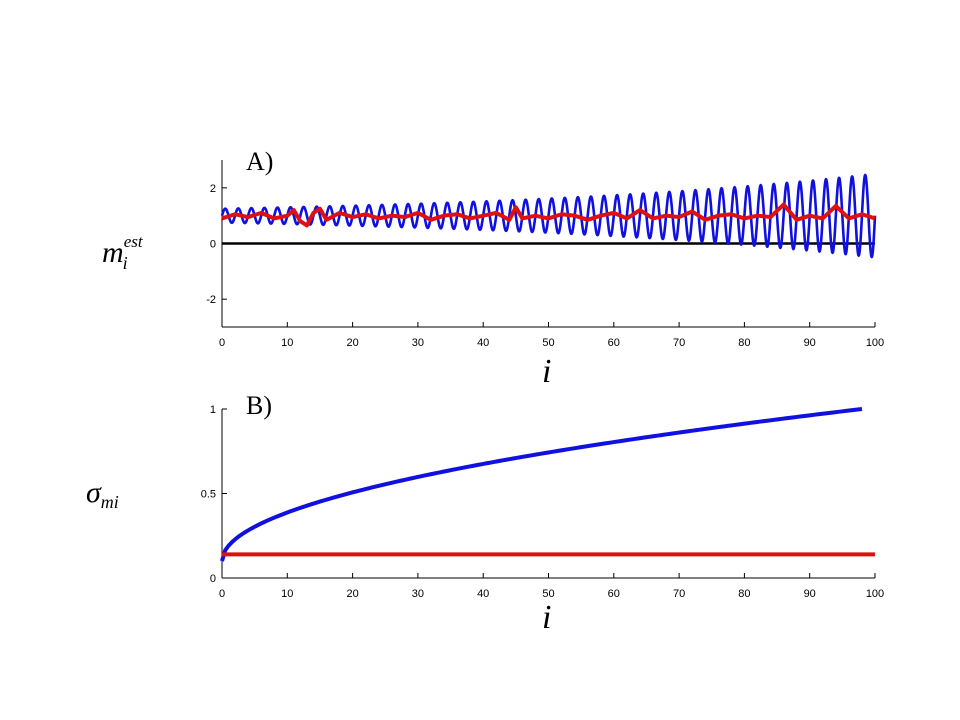 This screenshot has height=720, width=960. What do you see at coordinates (213, 189) in the screenshot?
I see `panel-a-y-tick-label: 2` at bounding box center [213, 189].